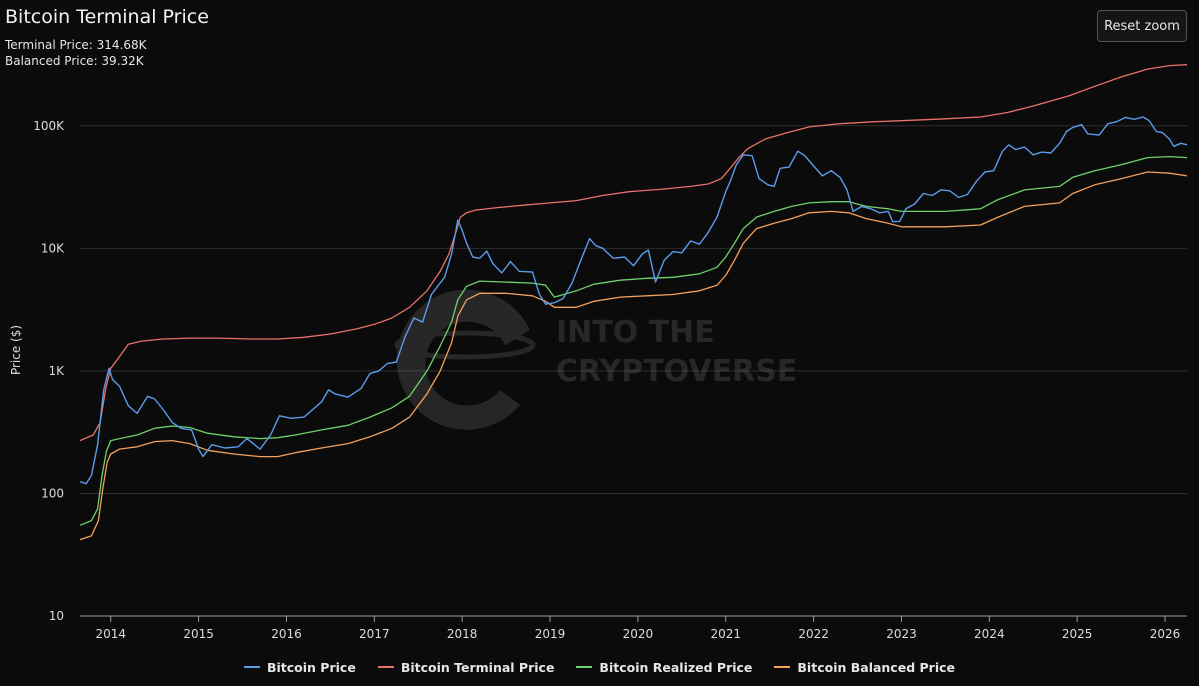  What do you see at coordinates (198, 634) in the screenshot?
I see `x-tick-label: 2015` at bounding box center [198, 634].